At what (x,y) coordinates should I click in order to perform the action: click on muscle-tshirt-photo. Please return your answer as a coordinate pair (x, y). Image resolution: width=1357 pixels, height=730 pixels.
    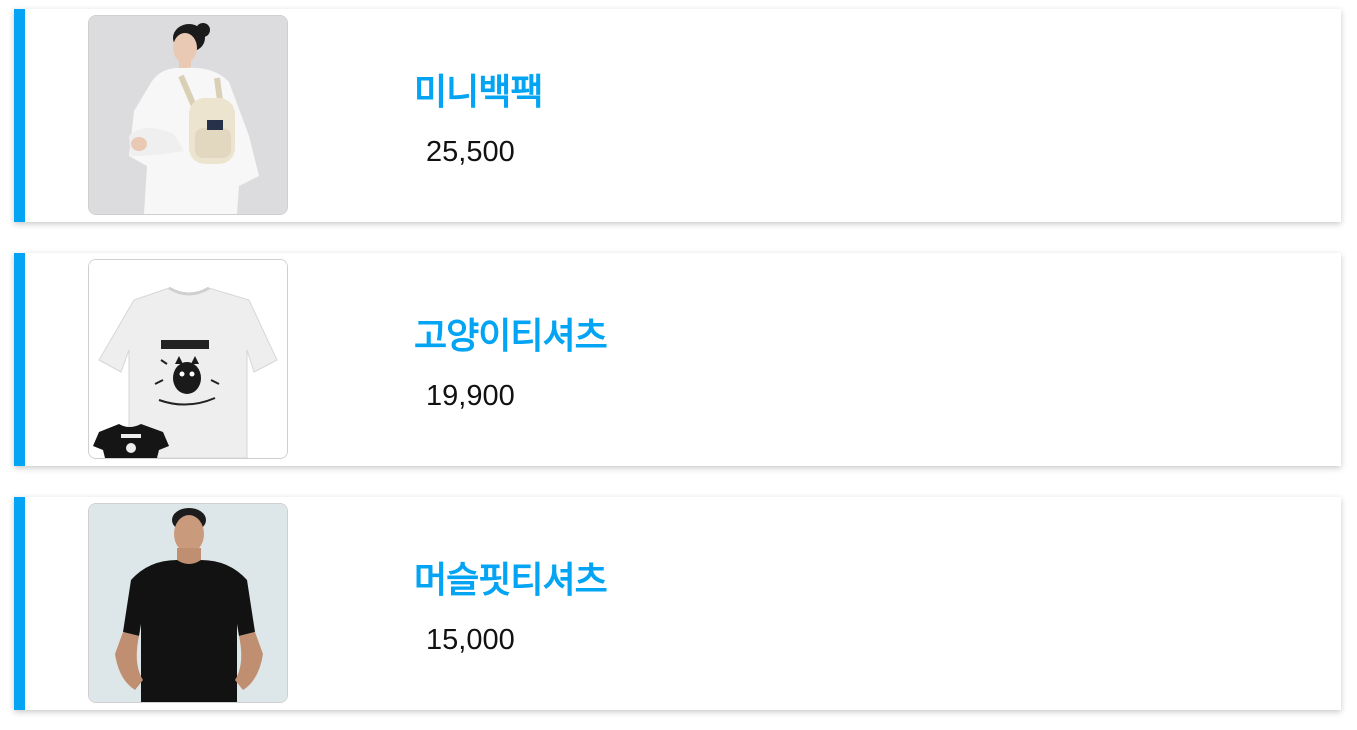
    Looking at the image, I should click on (188, 603).